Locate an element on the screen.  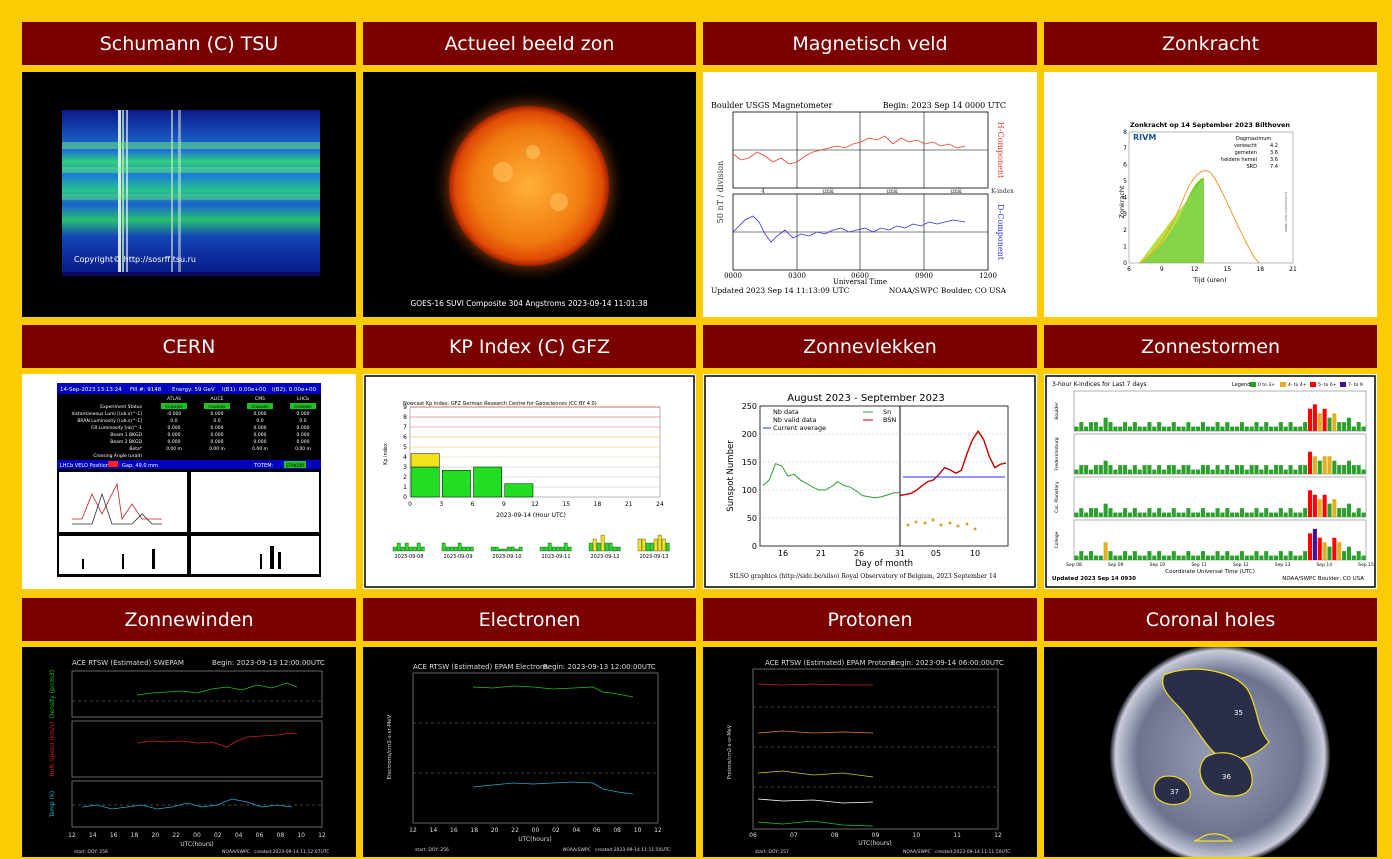
cern-row-label: Experiment Status is located at coordinates (121, 407).